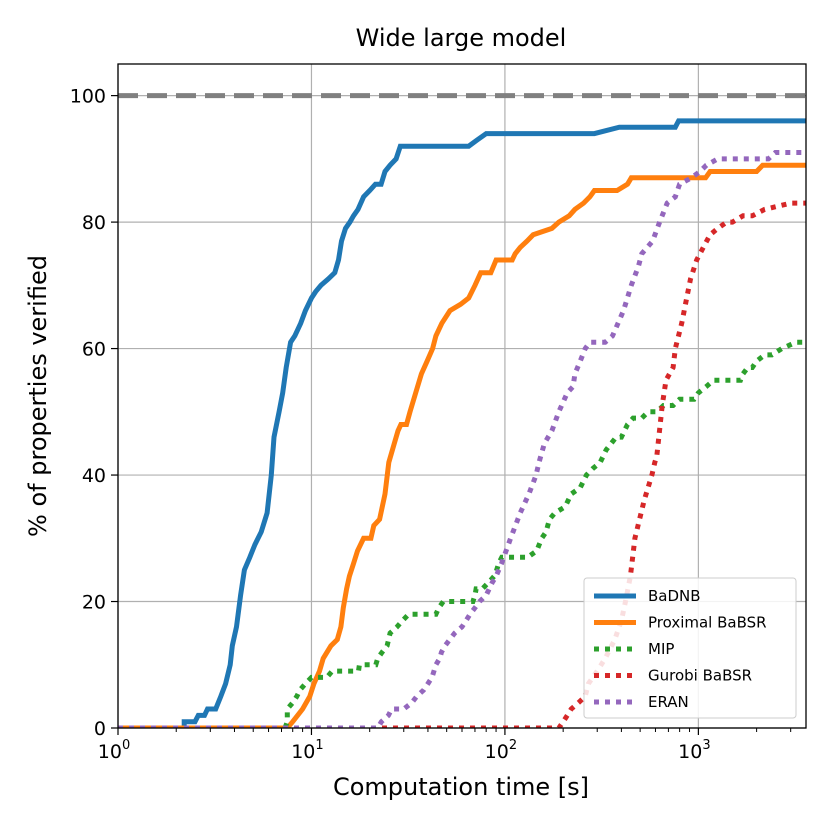 Image resolution: width=830 pixels, height=830 pixels. I want to click on x-tick-exponent: 1, so click(319, 745).